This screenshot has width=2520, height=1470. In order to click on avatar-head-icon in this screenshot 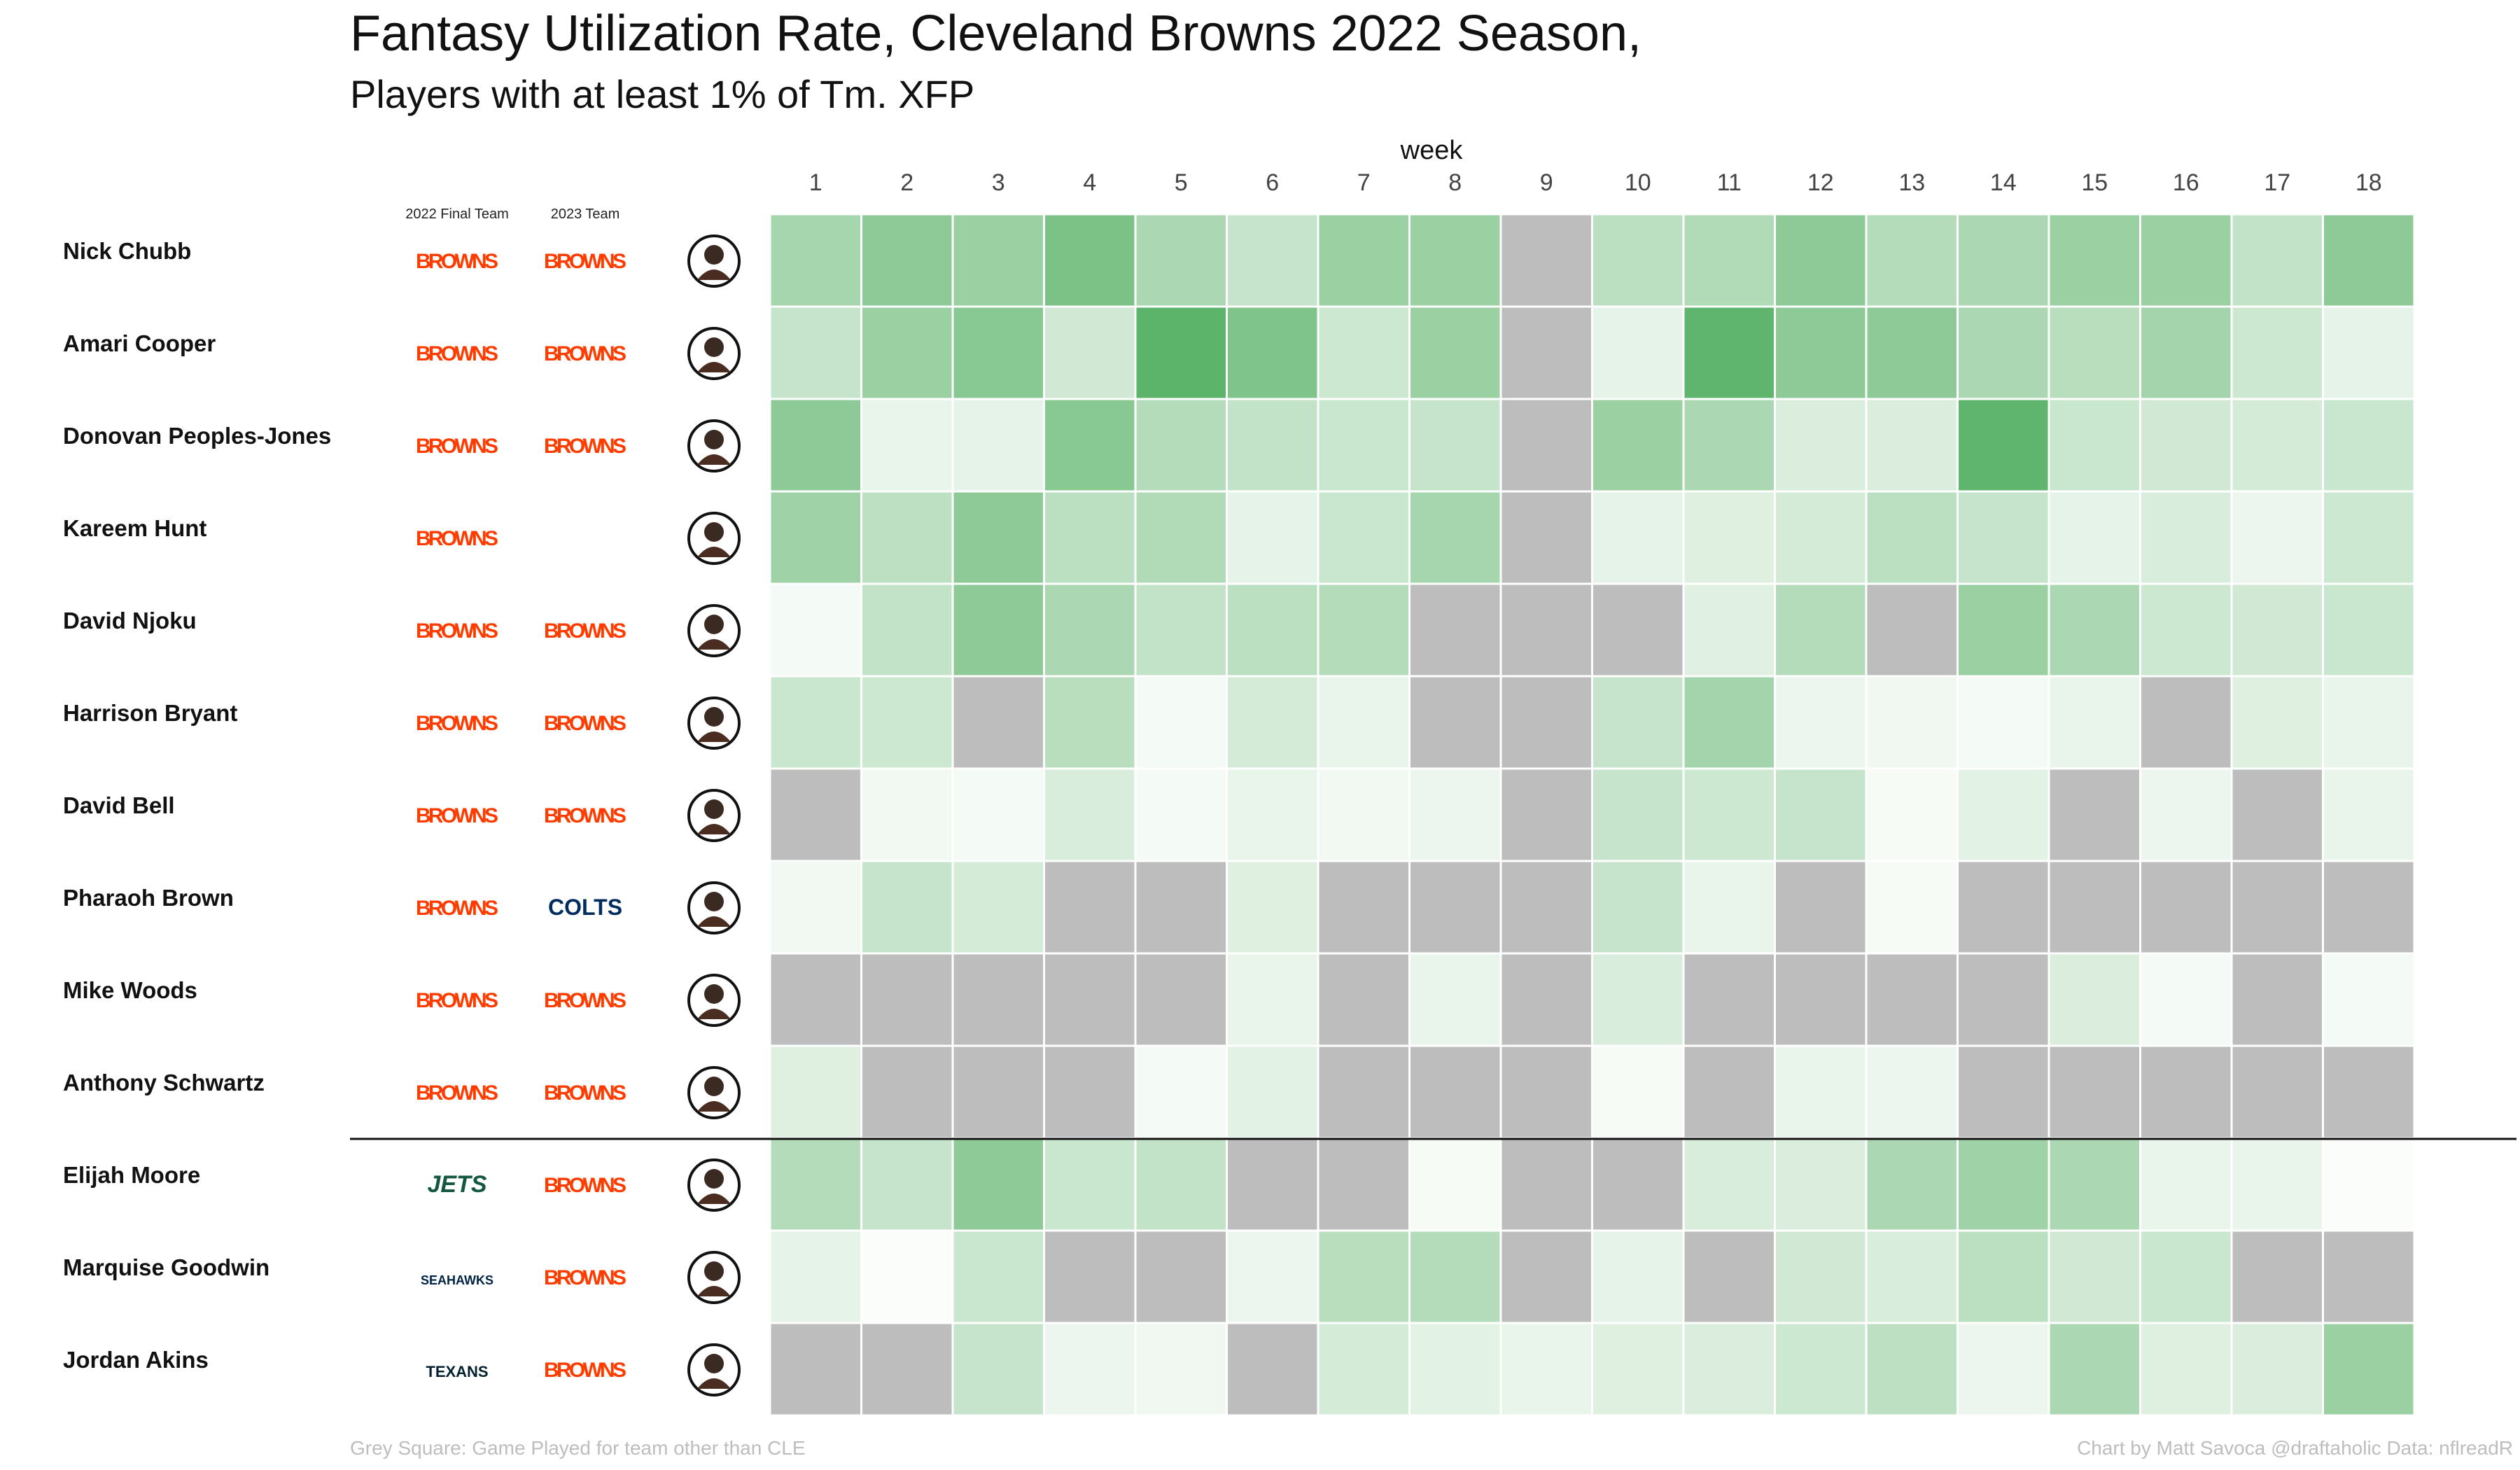, I will do `click(714, 1086)`.